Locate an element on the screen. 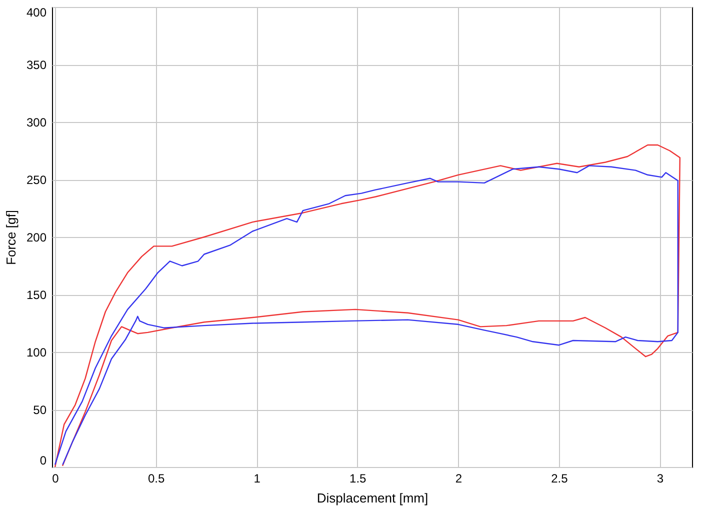 This screenshot has height=513, width=705. x-tick-label: 0 is located at coordinates (56, 479).